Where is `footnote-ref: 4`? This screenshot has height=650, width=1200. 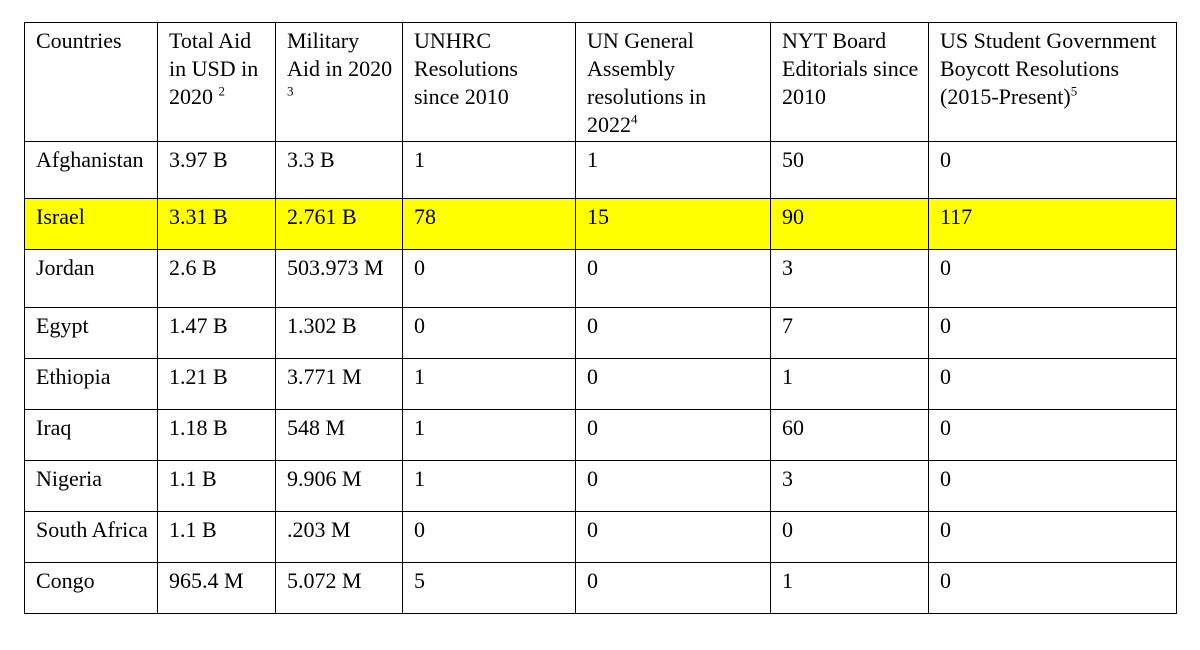
footnote-ref: 4 is located at coordinates (634, 119).